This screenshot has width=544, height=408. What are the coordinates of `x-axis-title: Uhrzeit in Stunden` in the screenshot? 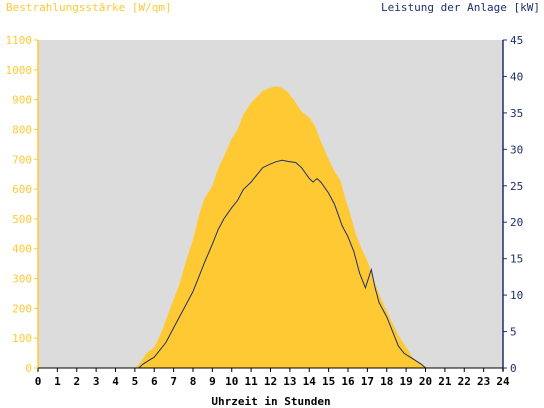 It's located at (270, 401).